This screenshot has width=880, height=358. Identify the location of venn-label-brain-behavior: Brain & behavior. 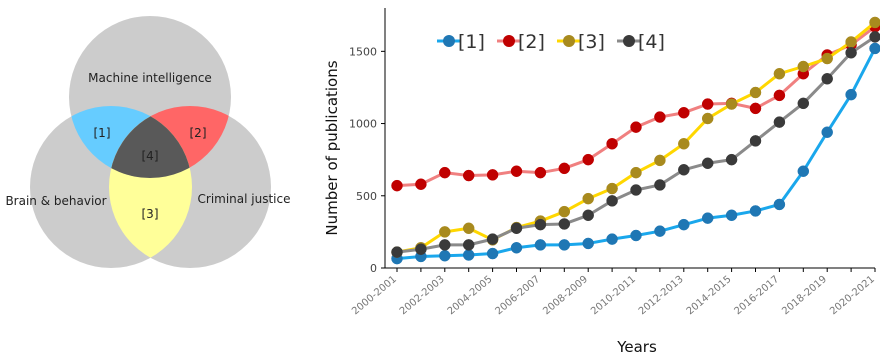
(55, 201).